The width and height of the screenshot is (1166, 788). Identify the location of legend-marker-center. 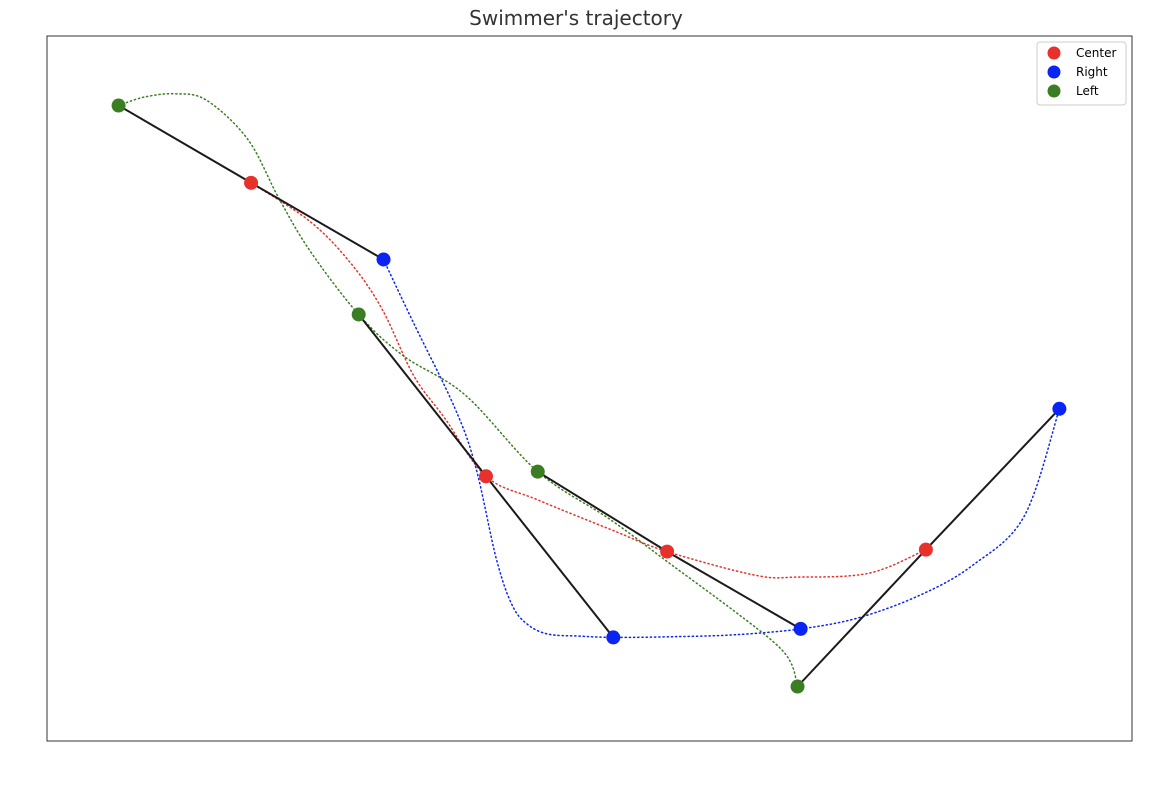
(1054, 53).